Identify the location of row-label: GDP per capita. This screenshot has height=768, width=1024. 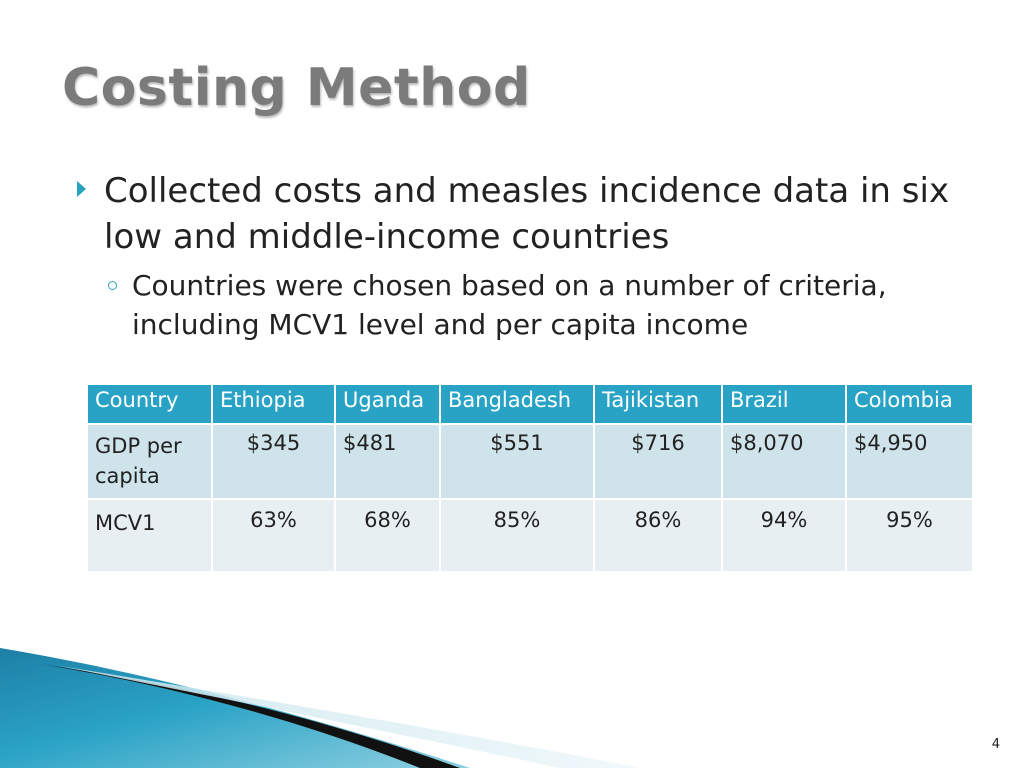
(149, 461).